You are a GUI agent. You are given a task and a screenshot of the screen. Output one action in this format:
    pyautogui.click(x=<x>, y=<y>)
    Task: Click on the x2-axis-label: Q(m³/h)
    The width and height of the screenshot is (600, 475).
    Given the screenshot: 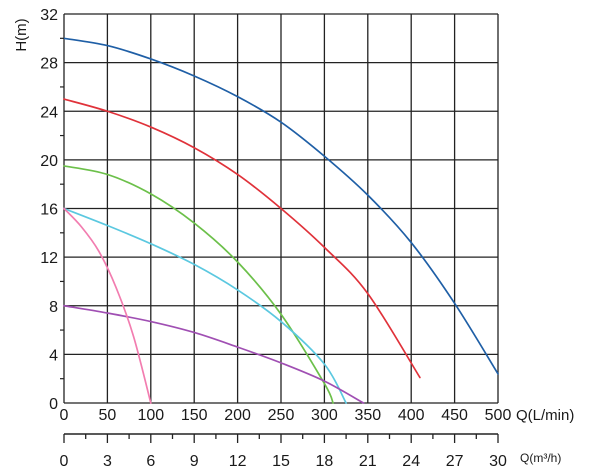 What is the action you would take?
    pyautogui.click(x=540, y=458)
    